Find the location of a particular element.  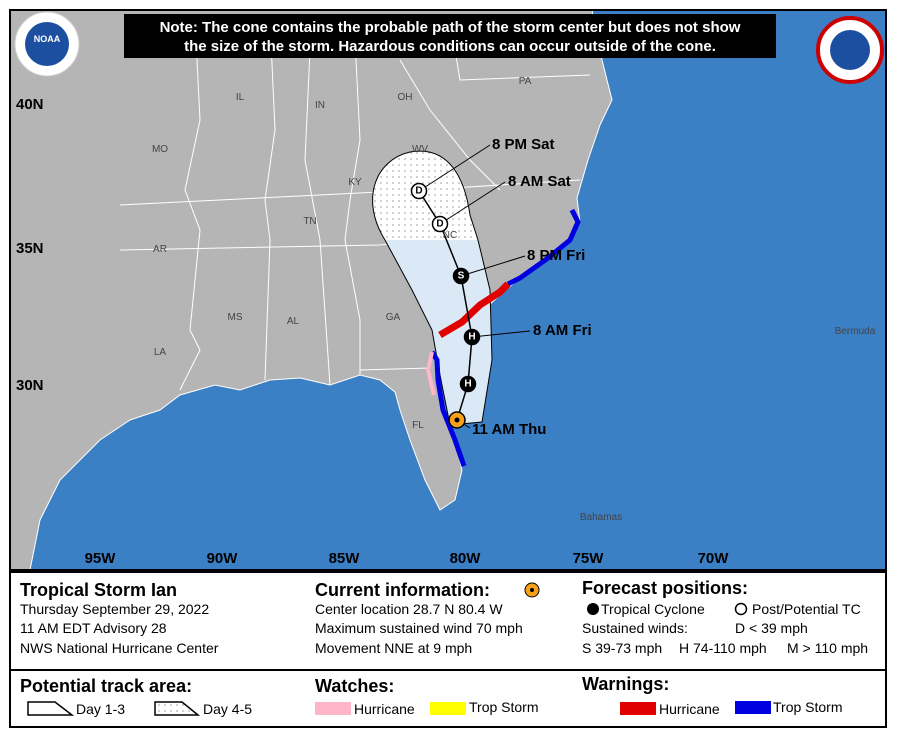

current-line: Movement NNE at 9 mph is located at coordinates (393, 648).